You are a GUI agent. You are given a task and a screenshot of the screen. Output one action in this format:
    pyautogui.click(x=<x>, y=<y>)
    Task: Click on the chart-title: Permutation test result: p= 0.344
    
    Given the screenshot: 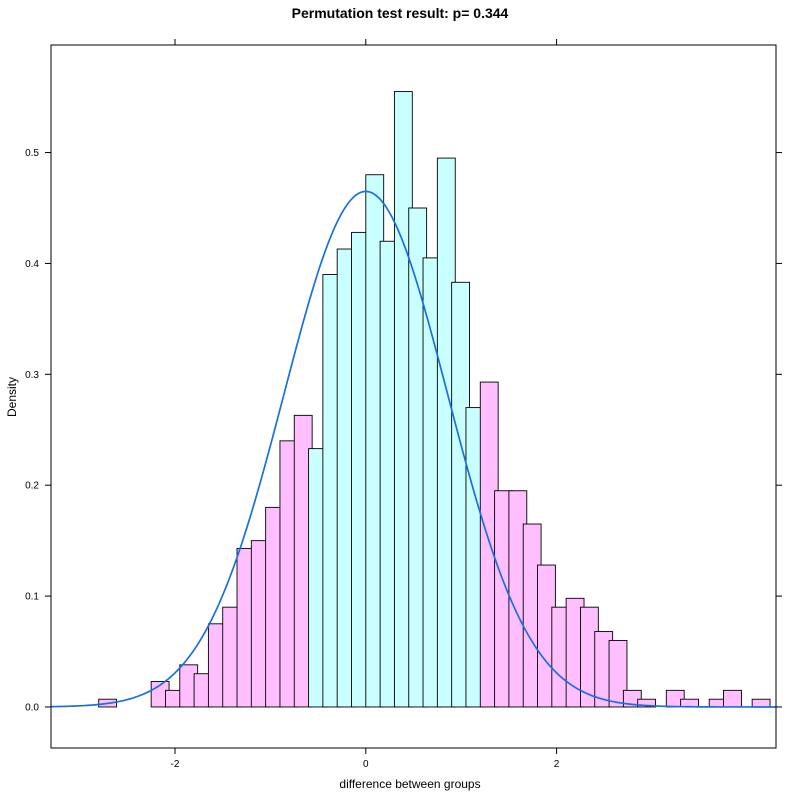 What is the action you would take?
    pyautogui.click(x=400, y=13)
    